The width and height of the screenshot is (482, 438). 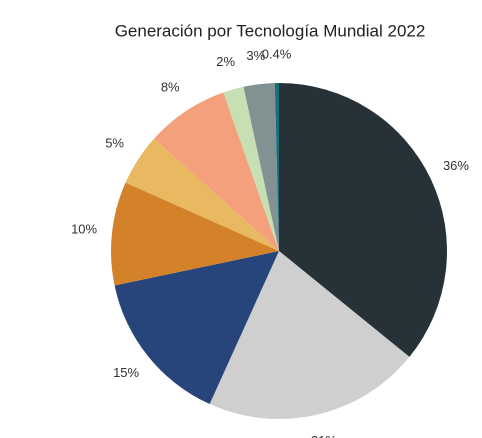 I want to click on data-label: 8%, so click(x=170, y=86).